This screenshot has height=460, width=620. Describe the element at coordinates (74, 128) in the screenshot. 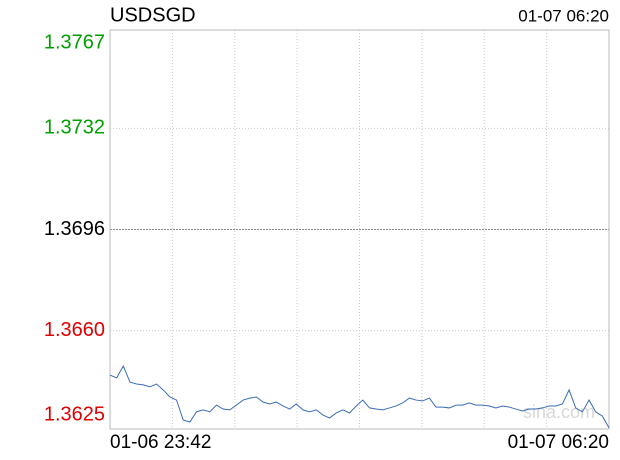

I see `y-tick-label: 1.3732` at that location.